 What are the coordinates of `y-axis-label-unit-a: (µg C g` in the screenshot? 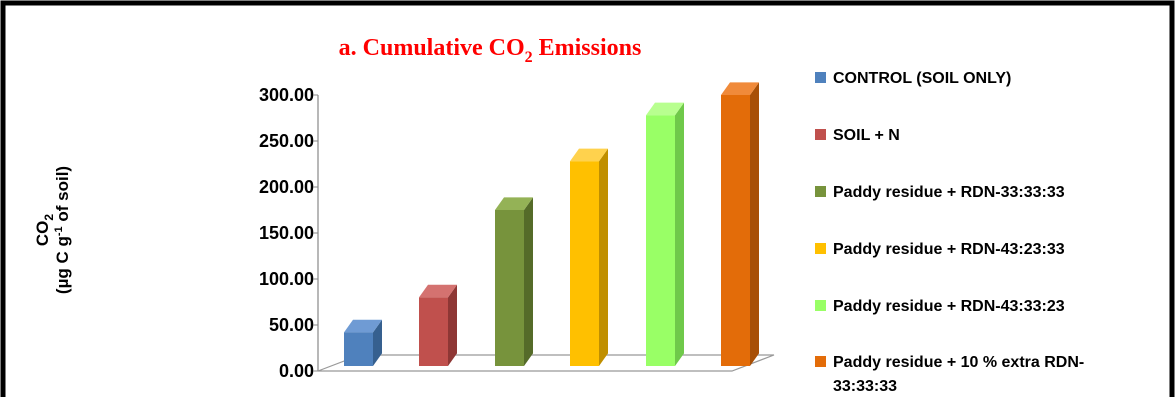 It's located at (62, 265).